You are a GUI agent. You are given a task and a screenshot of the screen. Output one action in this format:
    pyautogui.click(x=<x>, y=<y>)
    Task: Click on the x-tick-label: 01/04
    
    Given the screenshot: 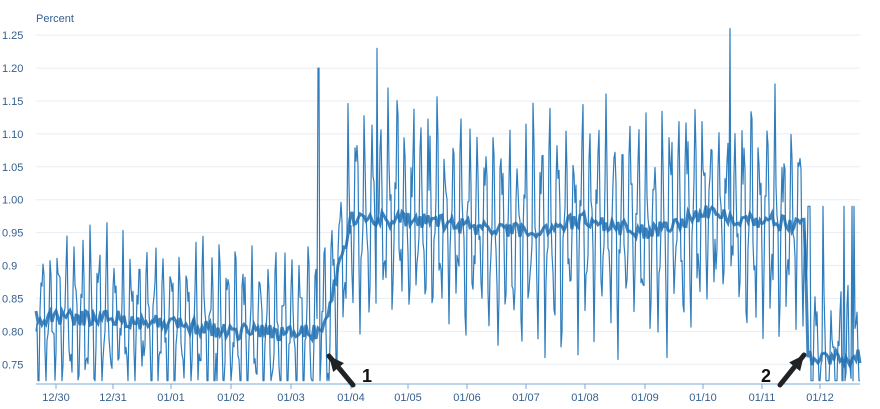 What is the action you would take?
    pyautogui.click(x=351, y=398)
    